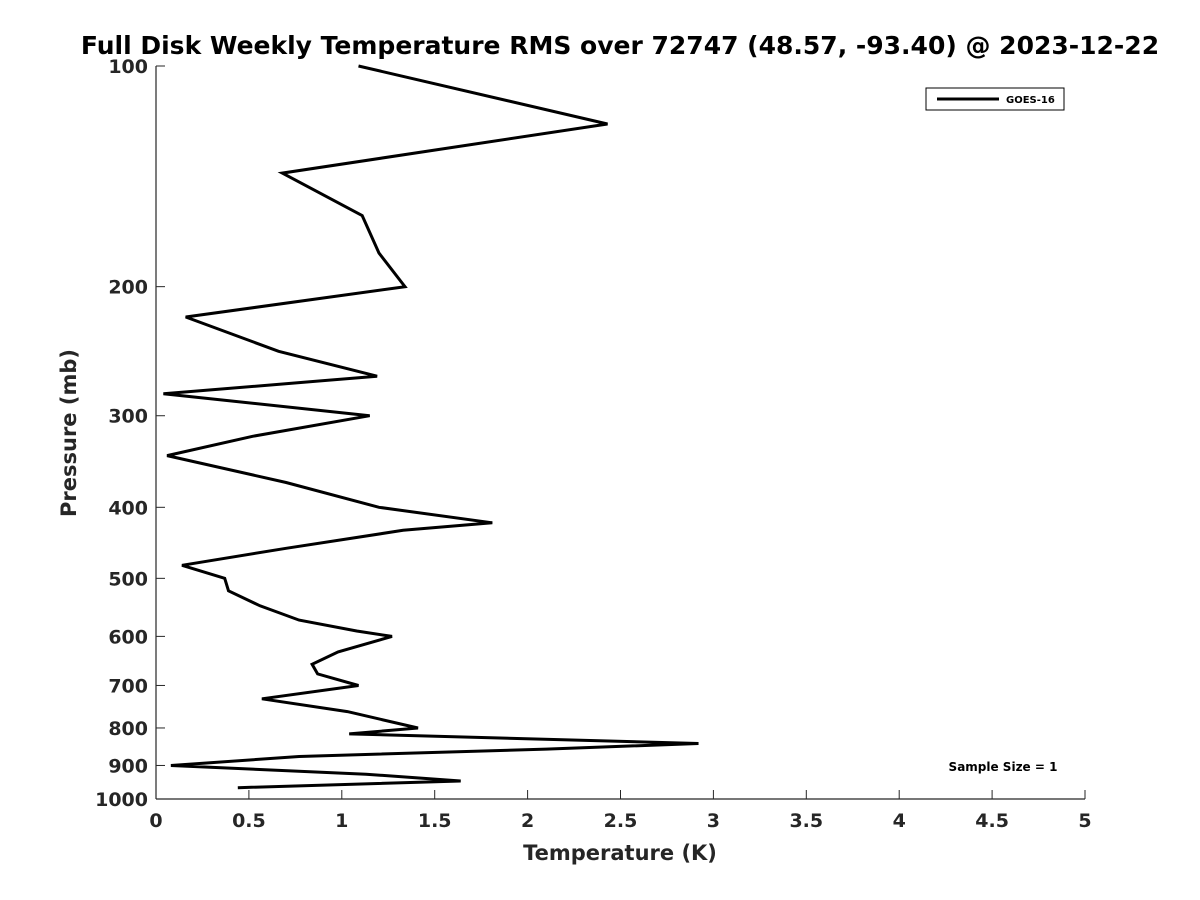  Describe the element at coordinates (155, 821) in the screenshot. I see `x-tick-label: 0` at that location.